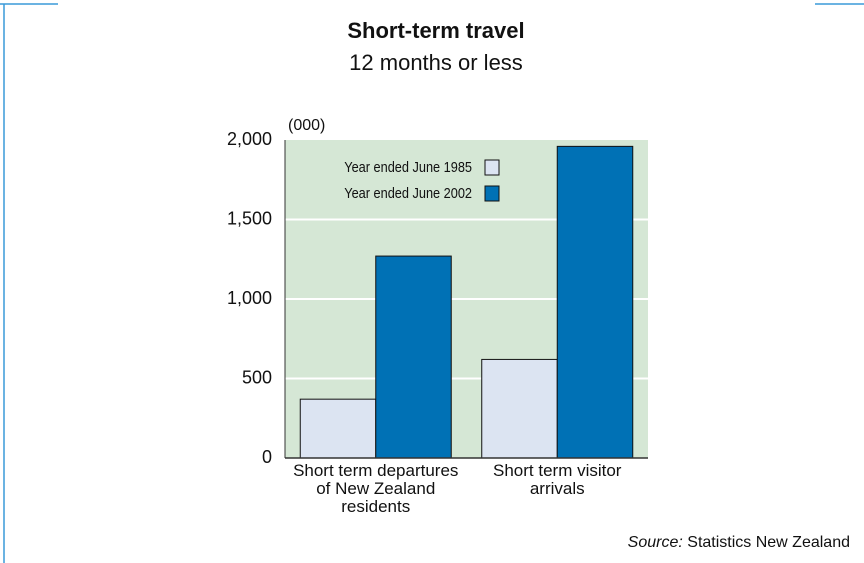  Describe the element at coordinates (257, 377) in the screenshot. I see `y-tick-label: 500` at that location.